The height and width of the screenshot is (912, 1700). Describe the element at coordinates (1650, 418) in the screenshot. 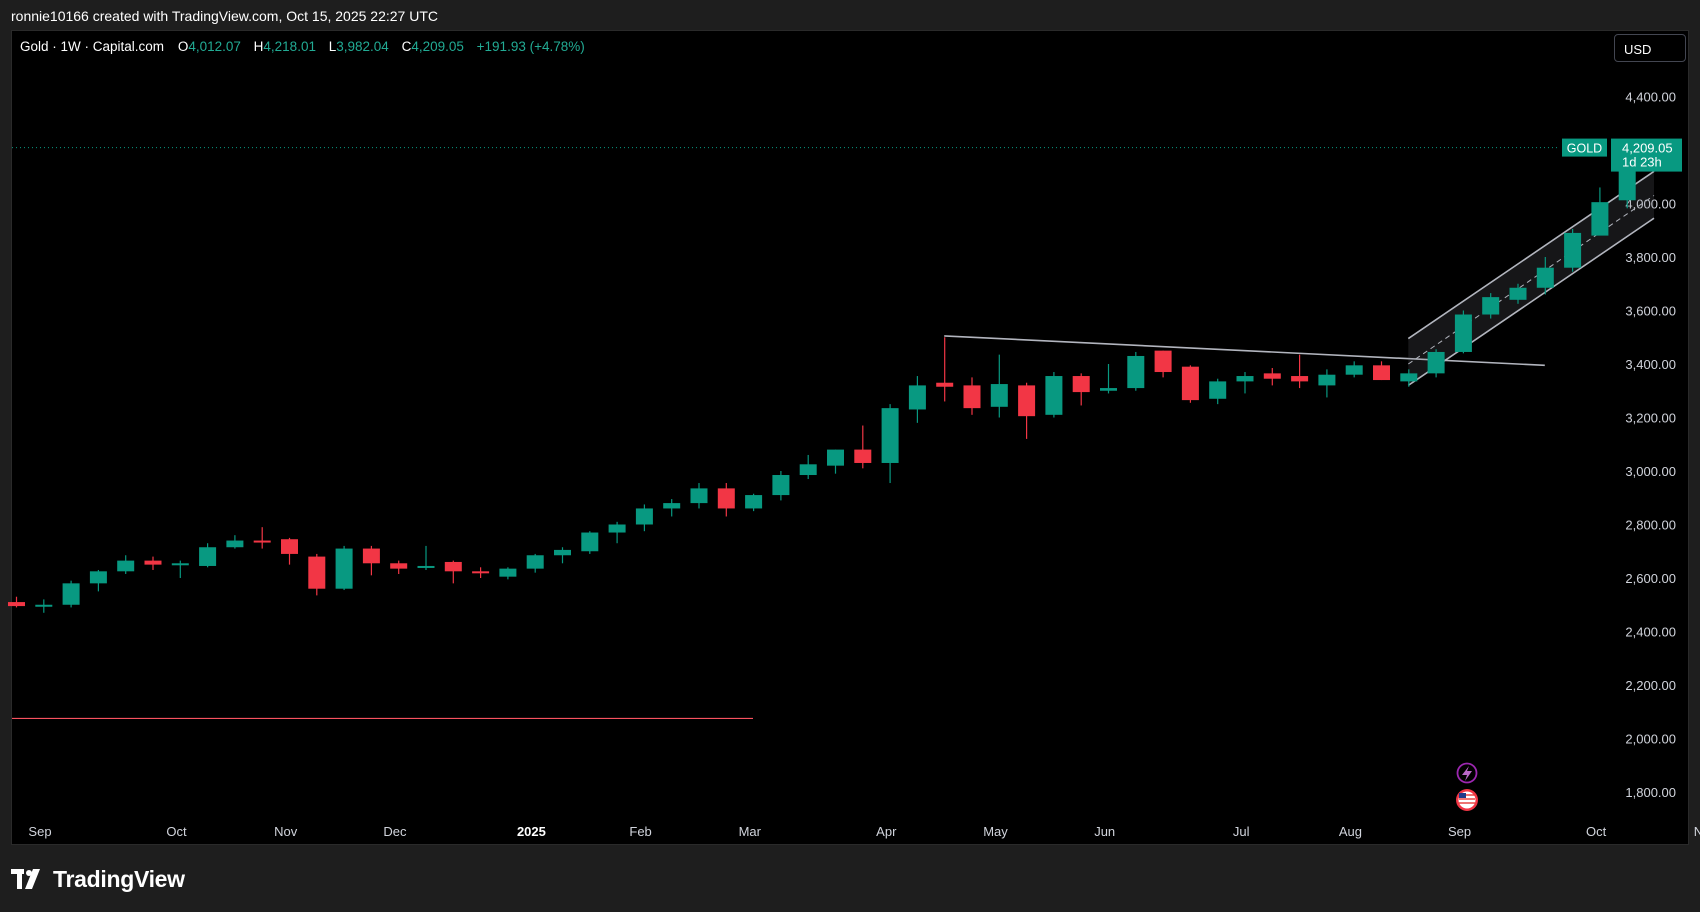

I see `y-axis-tick-label: 3,200.00` at that location.